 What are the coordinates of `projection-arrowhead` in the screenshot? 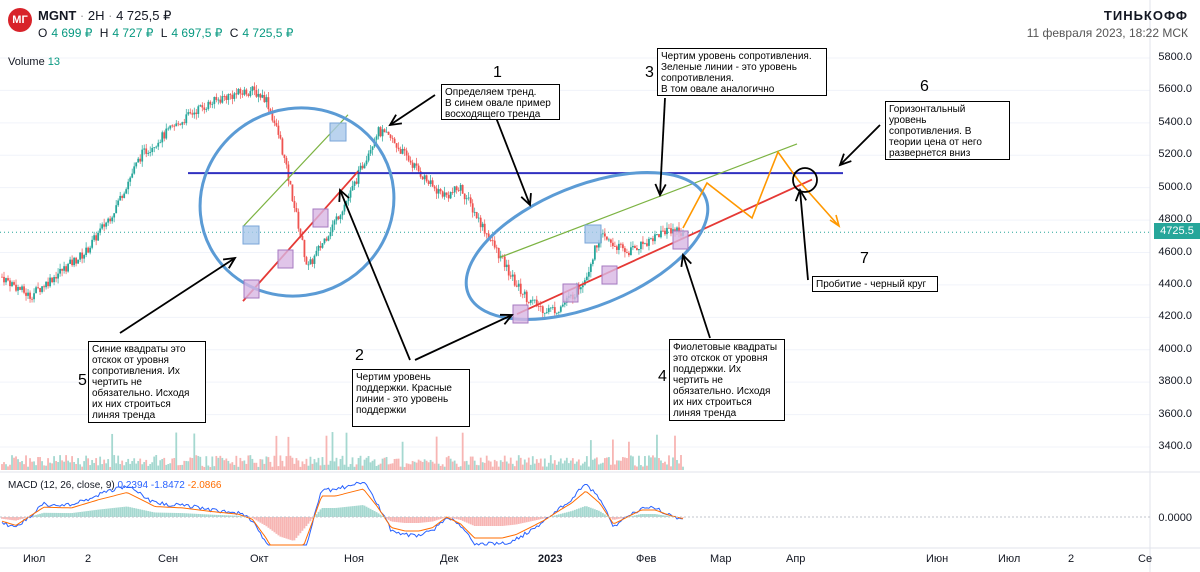 It's located at (835, 221).